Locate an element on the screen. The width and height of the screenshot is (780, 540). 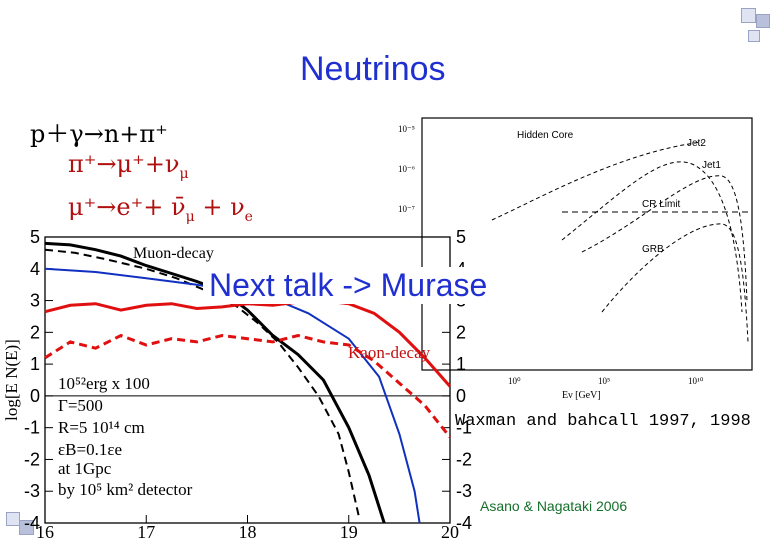
y-axis-label: log[E N(E)] is located at coordinates (11, 380).